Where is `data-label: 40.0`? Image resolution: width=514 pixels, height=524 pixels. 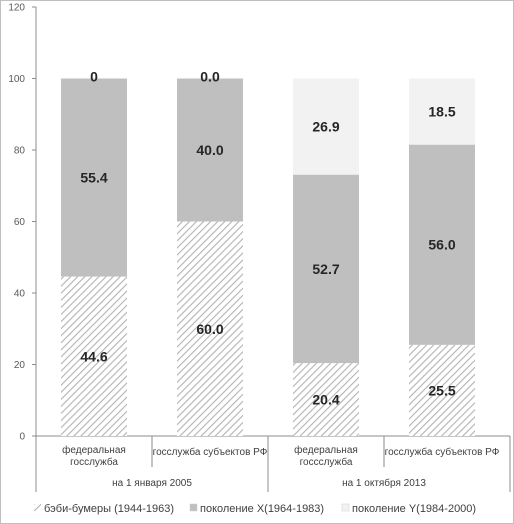 data-label: 40.0 is located at coordinates (209, 150).